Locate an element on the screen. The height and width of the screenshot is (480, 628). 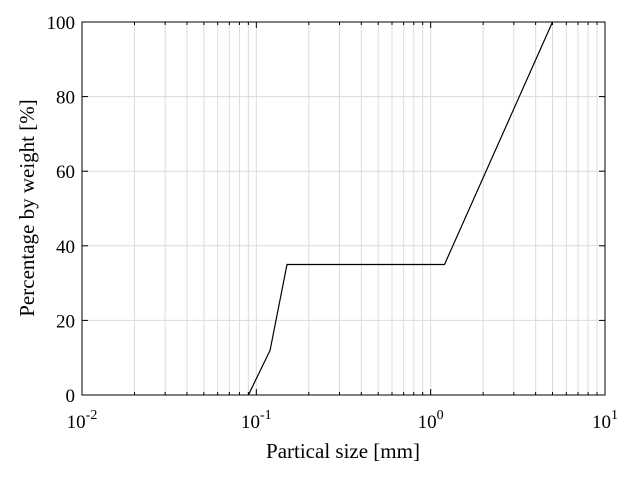
y-tick-labels: 0 20 40 60 80 100 is located at coordinates (61, 210).